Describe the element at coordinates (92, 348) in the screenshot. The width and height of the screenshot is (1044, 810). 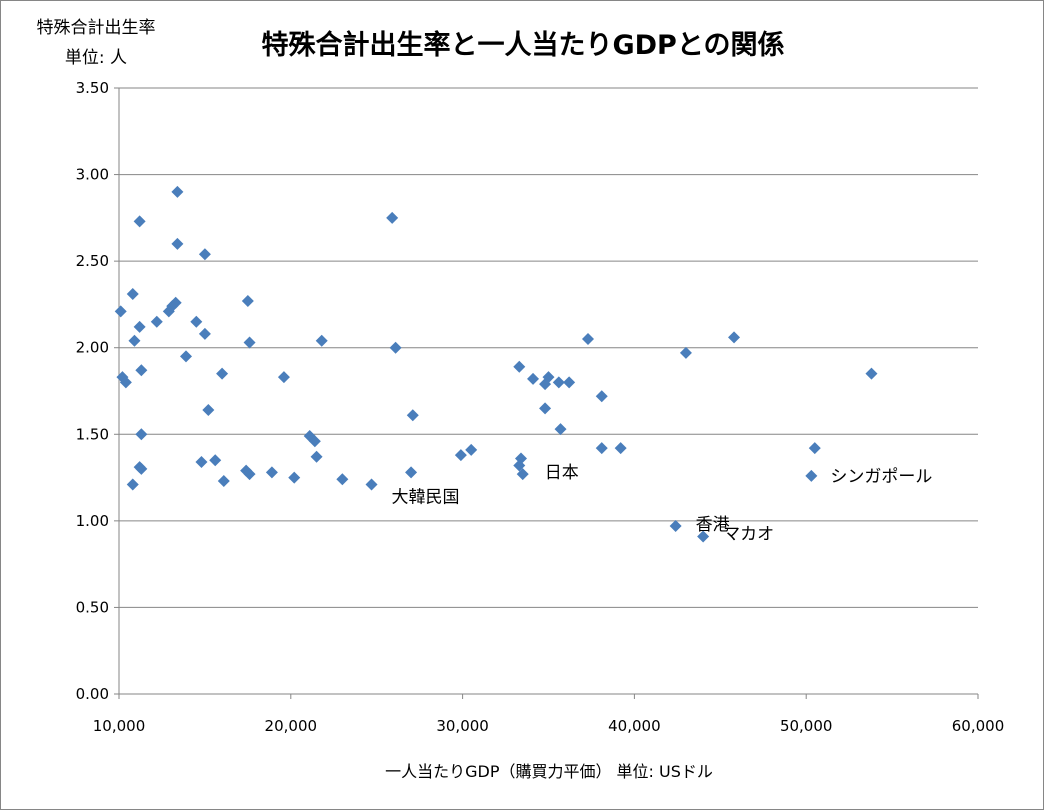
I see `y-tick-label: 2.00` at that location.